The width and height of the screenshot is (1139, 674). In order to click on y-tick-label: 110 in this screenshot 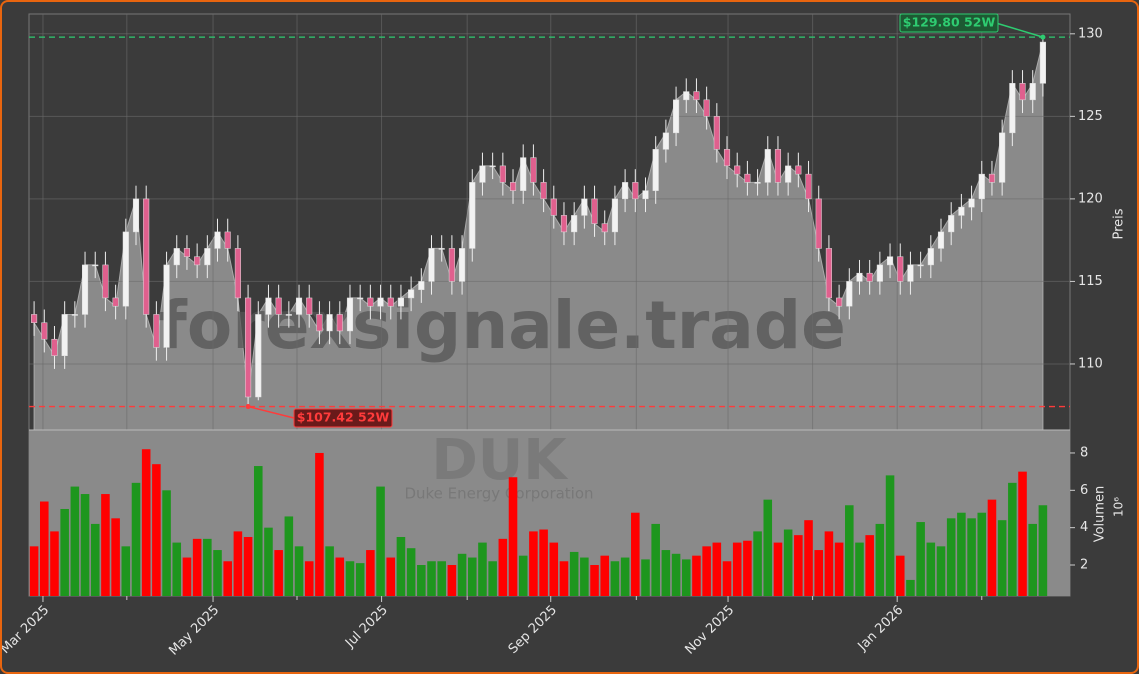, I will do `click(1090, 363)`.